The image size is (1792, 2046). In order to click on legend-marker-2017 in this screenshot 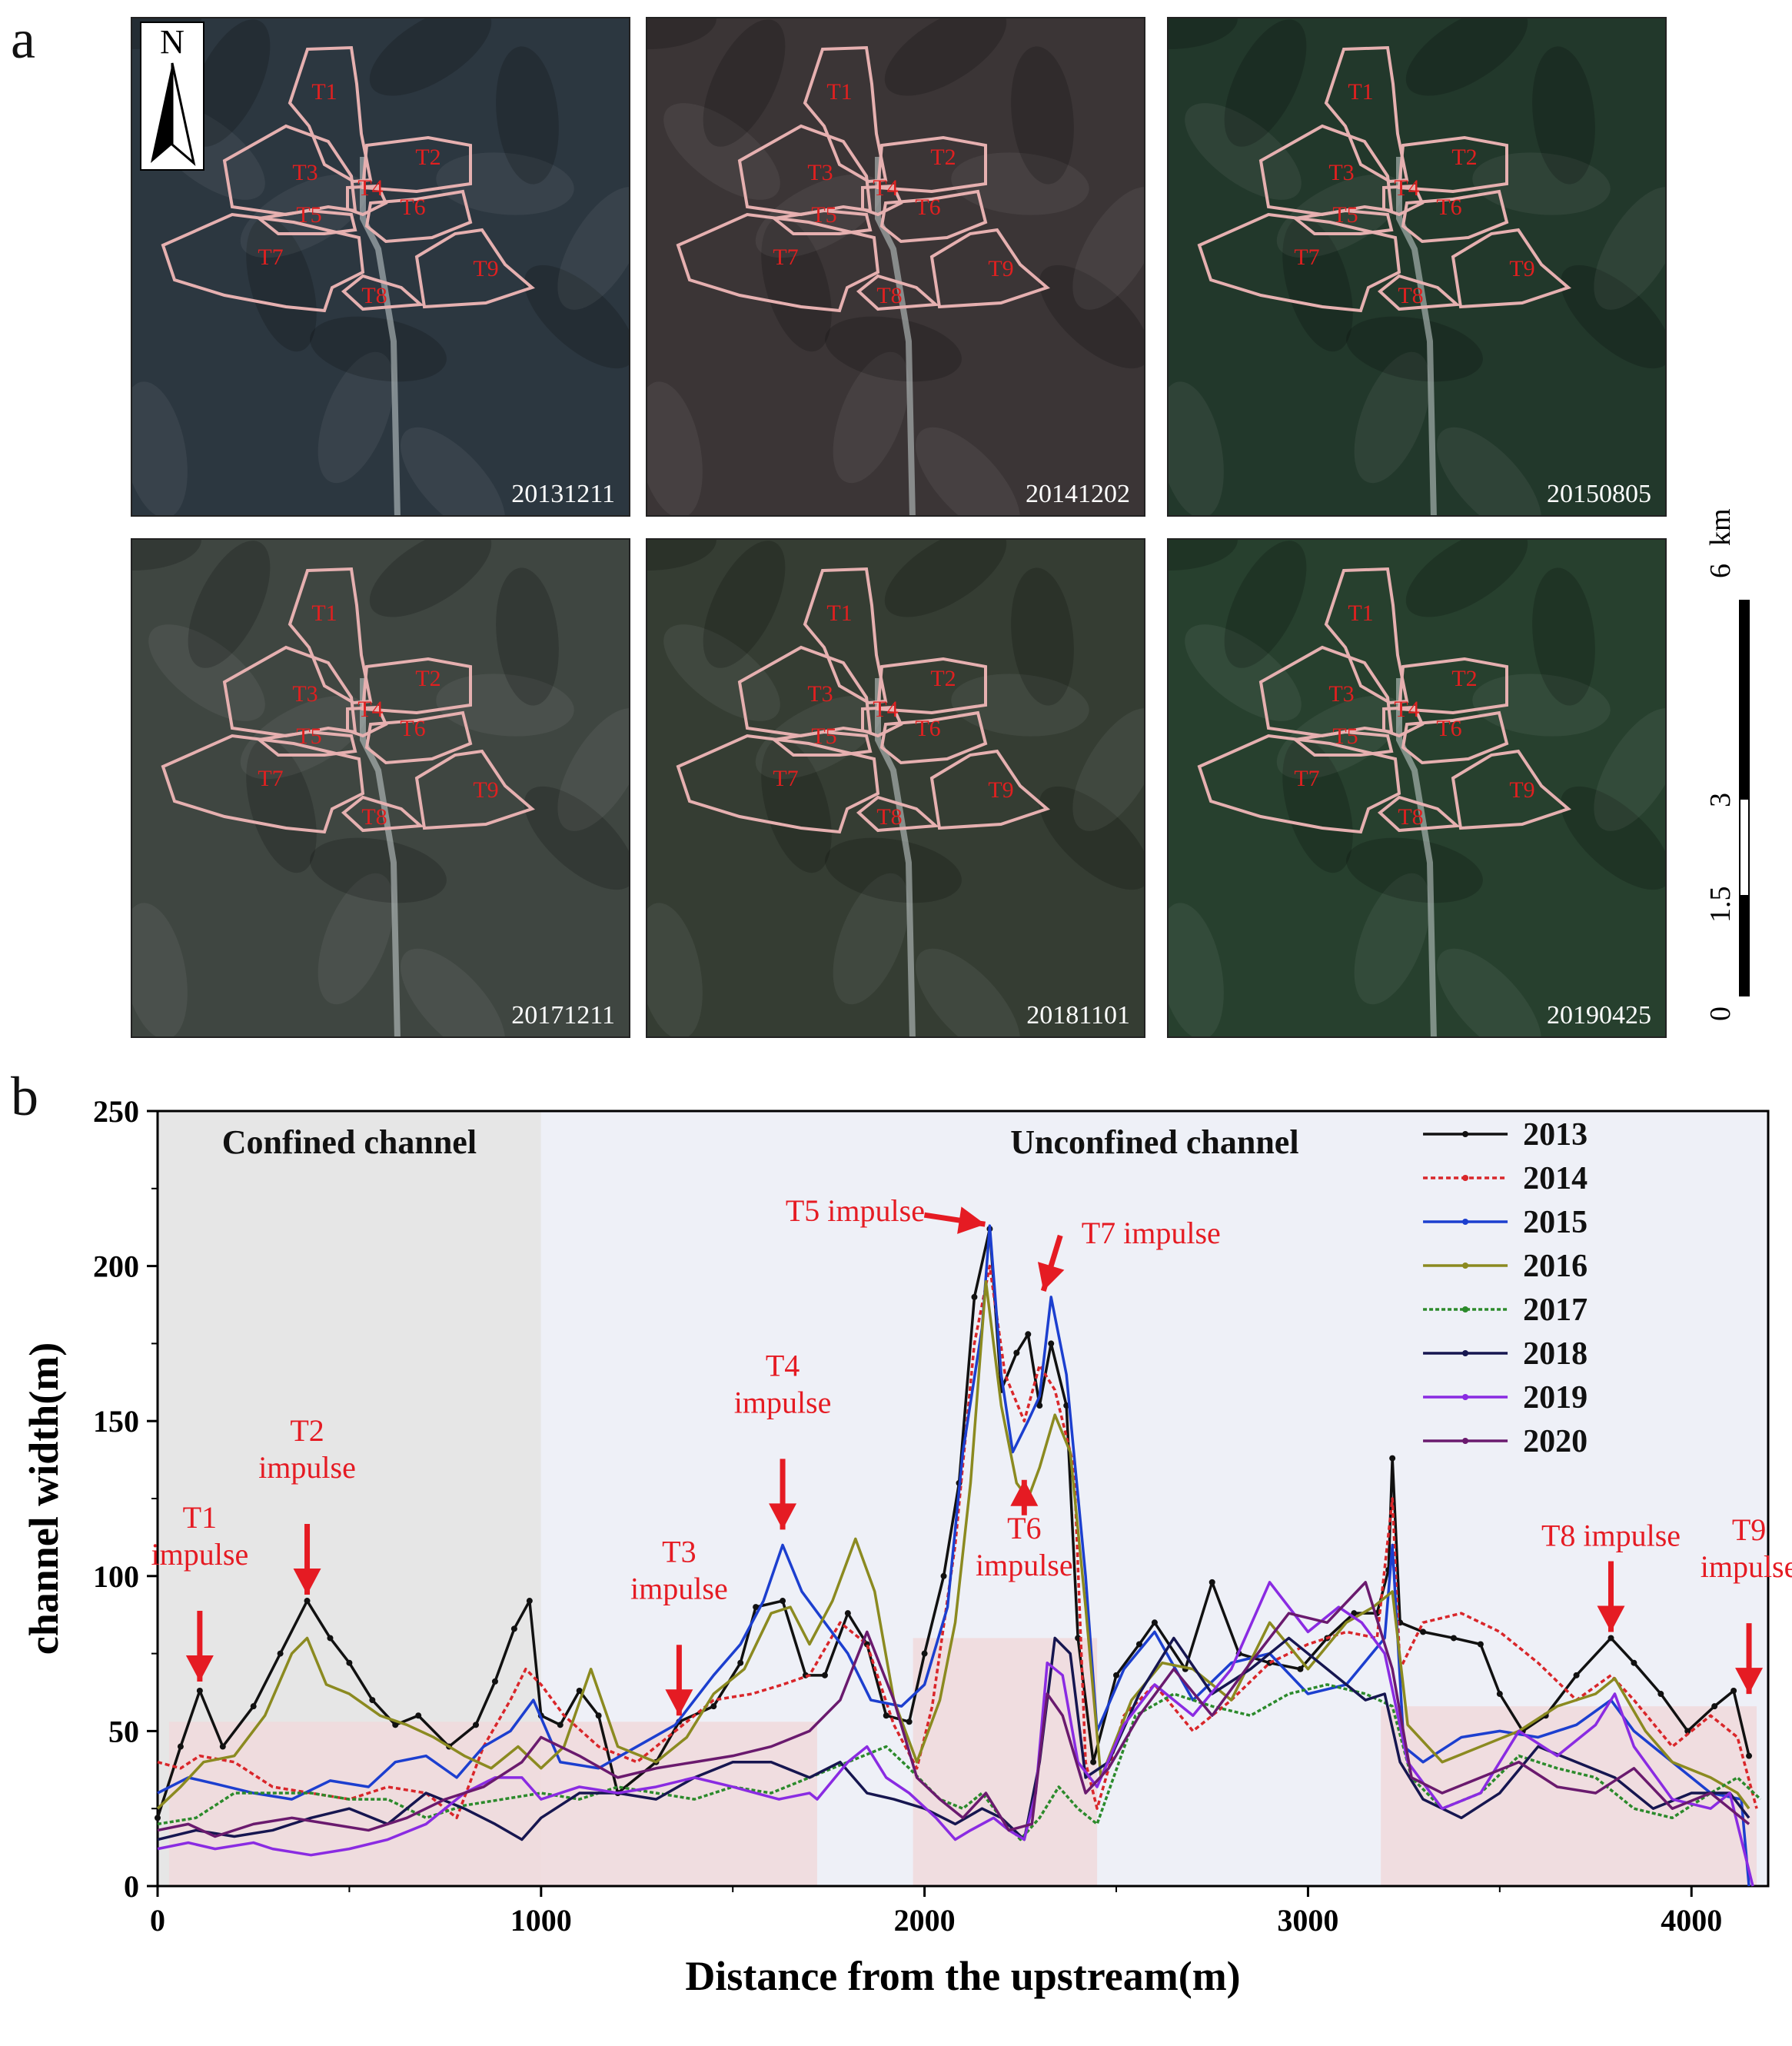, I will do `click(1465, 1309)`.